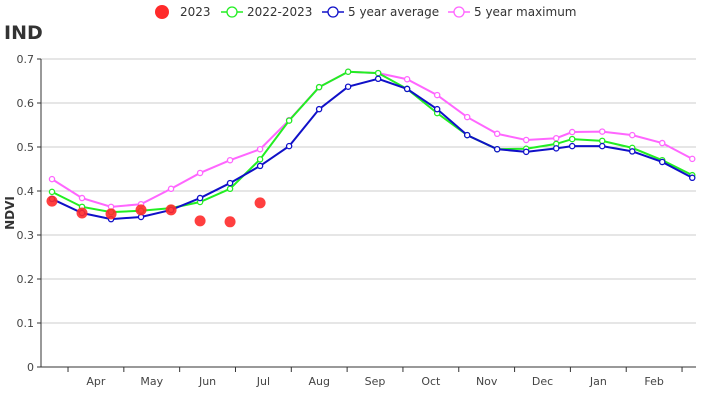 Image resolution: width=726 pixels, height=404 pixels. Describe the element at coordinates (26, 59) in the screenshot. I see `y-tick-label: 0.7` at that location.